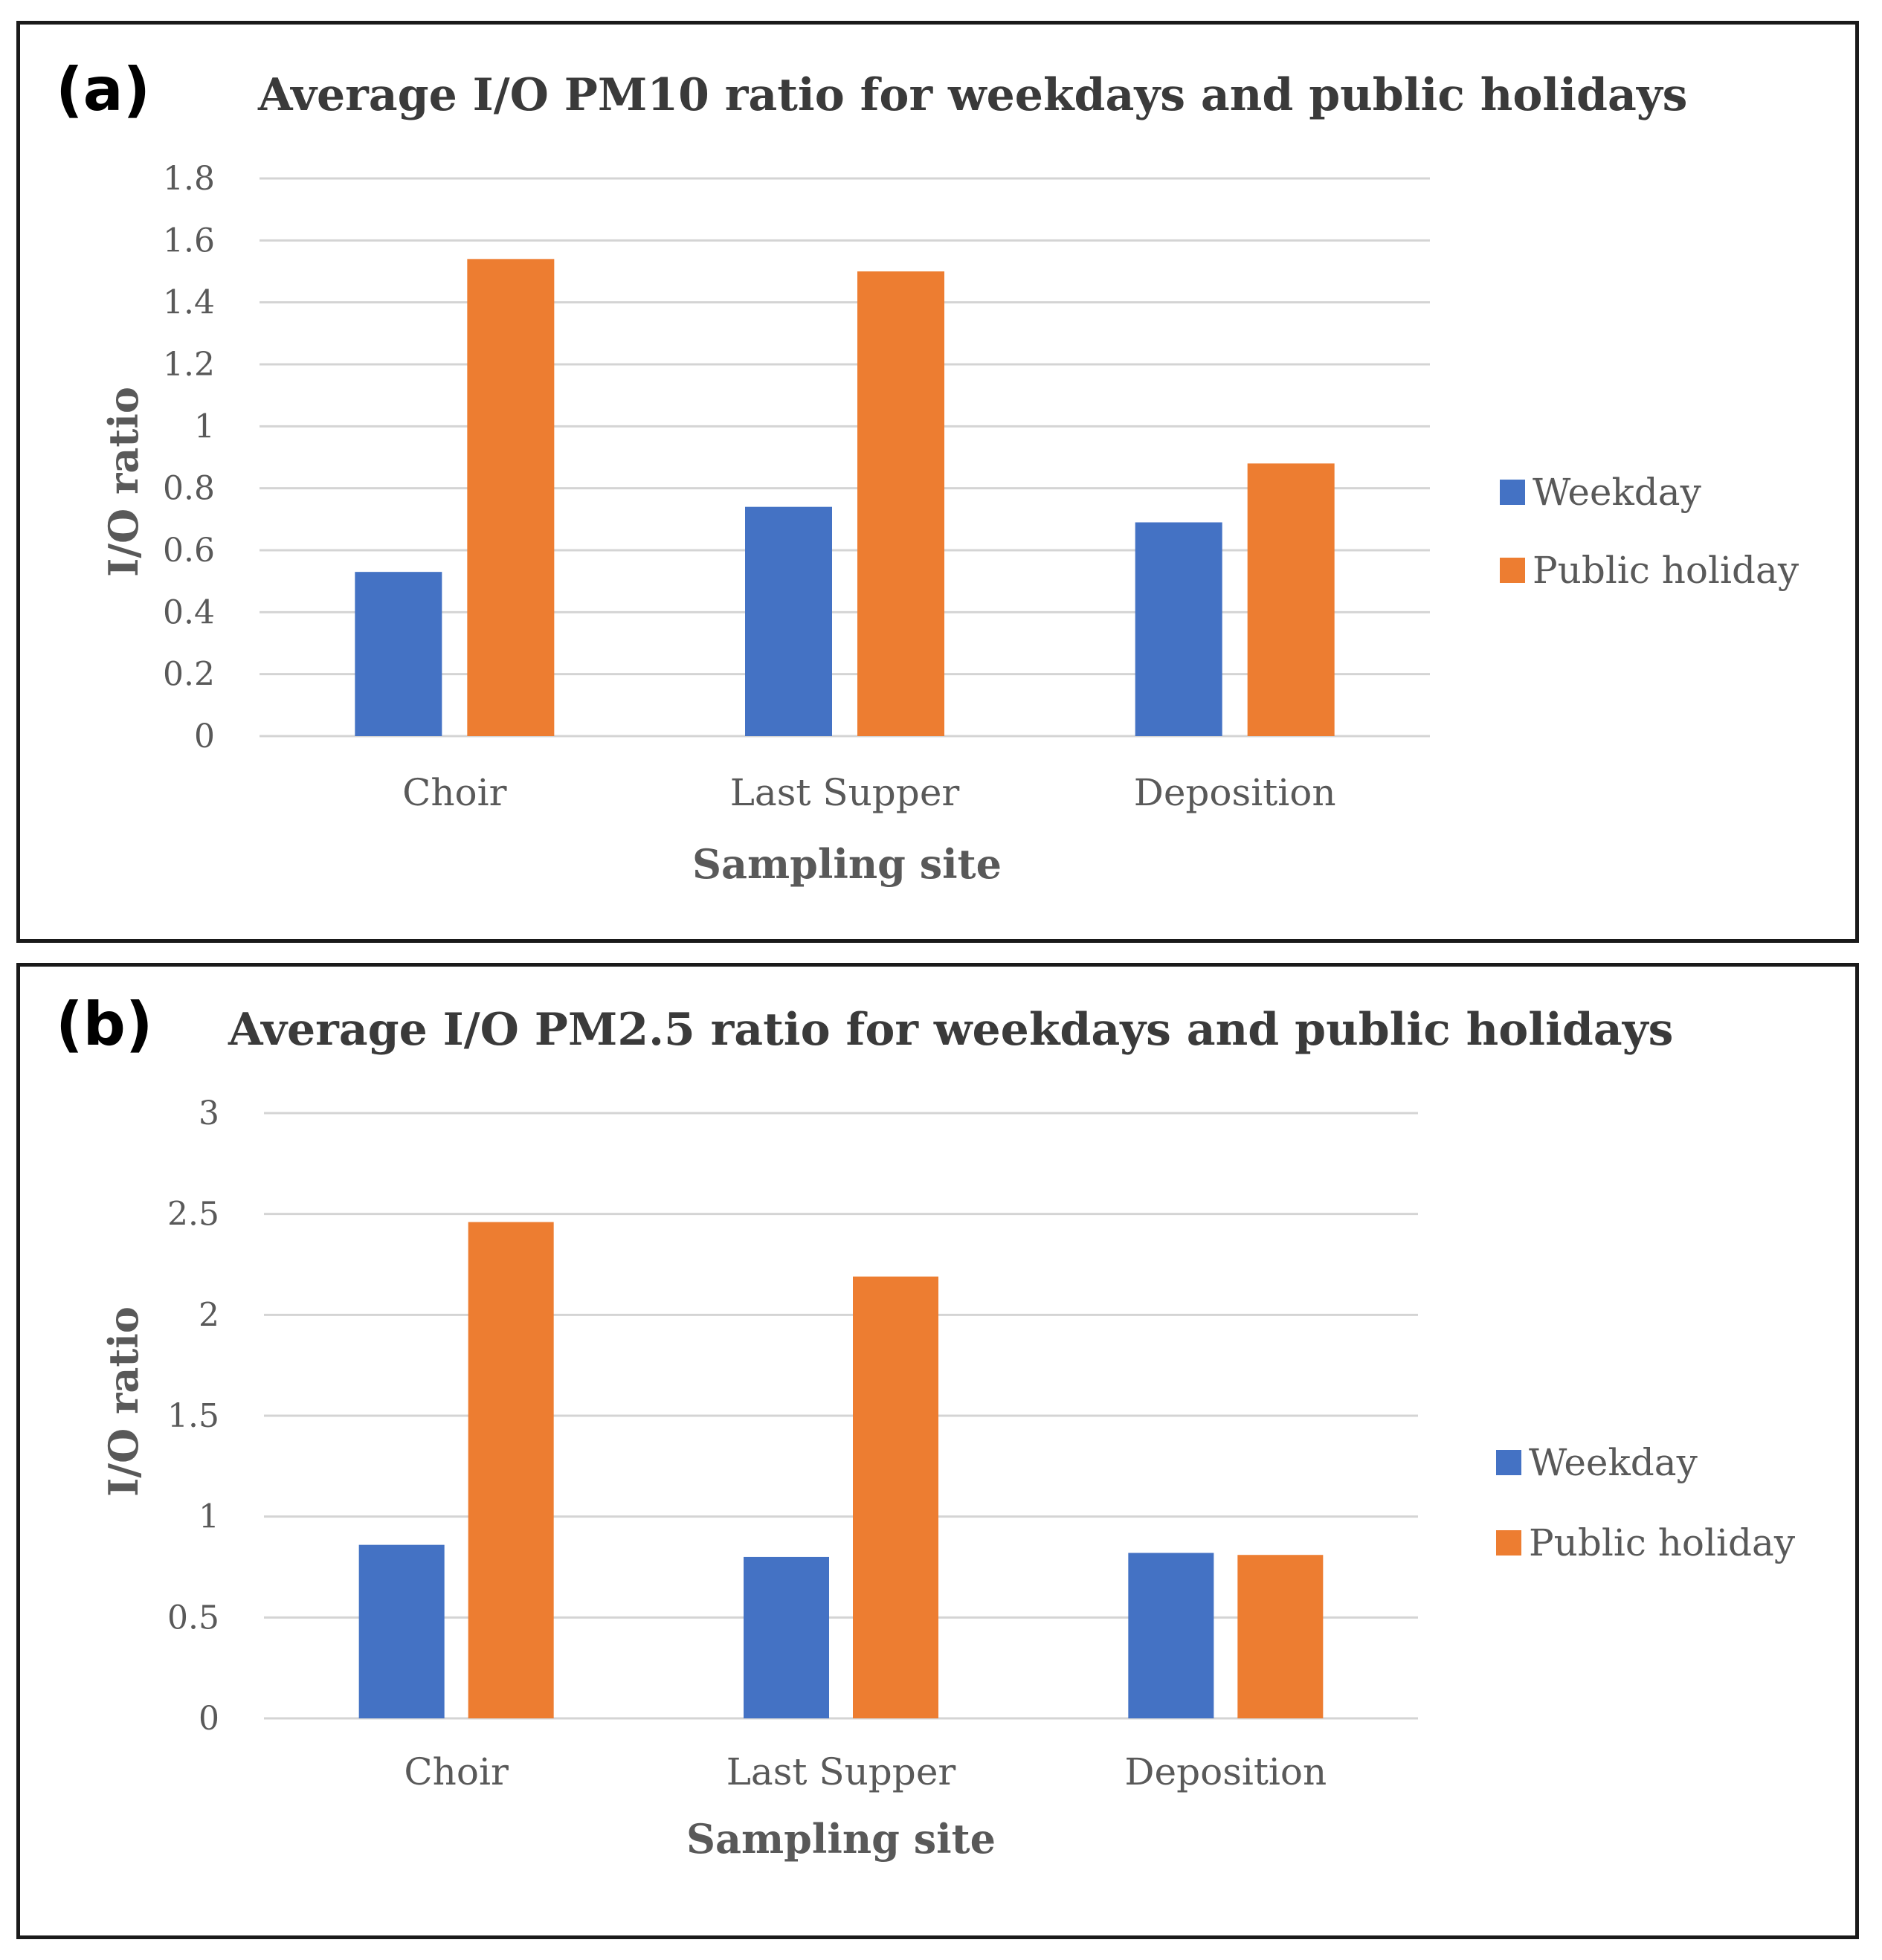 This screenshot has width=1882, height=1960. What do you see at coordinates (209, 1719) in the screenshot?
I see `y-tick-label-b: 0` at bounding box center [209, 1719].